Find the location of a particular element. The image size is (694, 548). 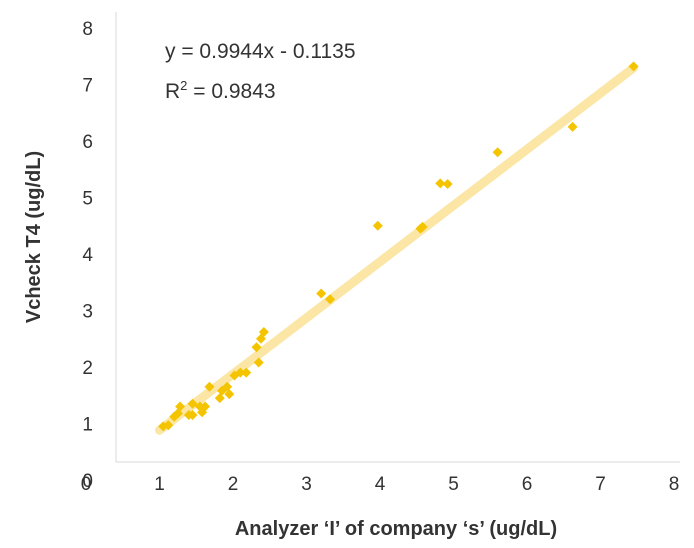

x-tick-label: 3 is located at coordinates (306, 484).